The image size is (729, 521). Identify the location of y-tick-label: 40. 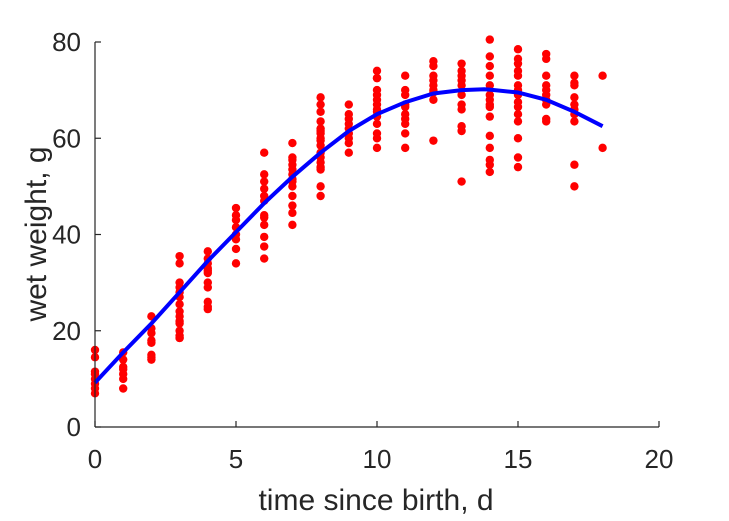
(66, 235).